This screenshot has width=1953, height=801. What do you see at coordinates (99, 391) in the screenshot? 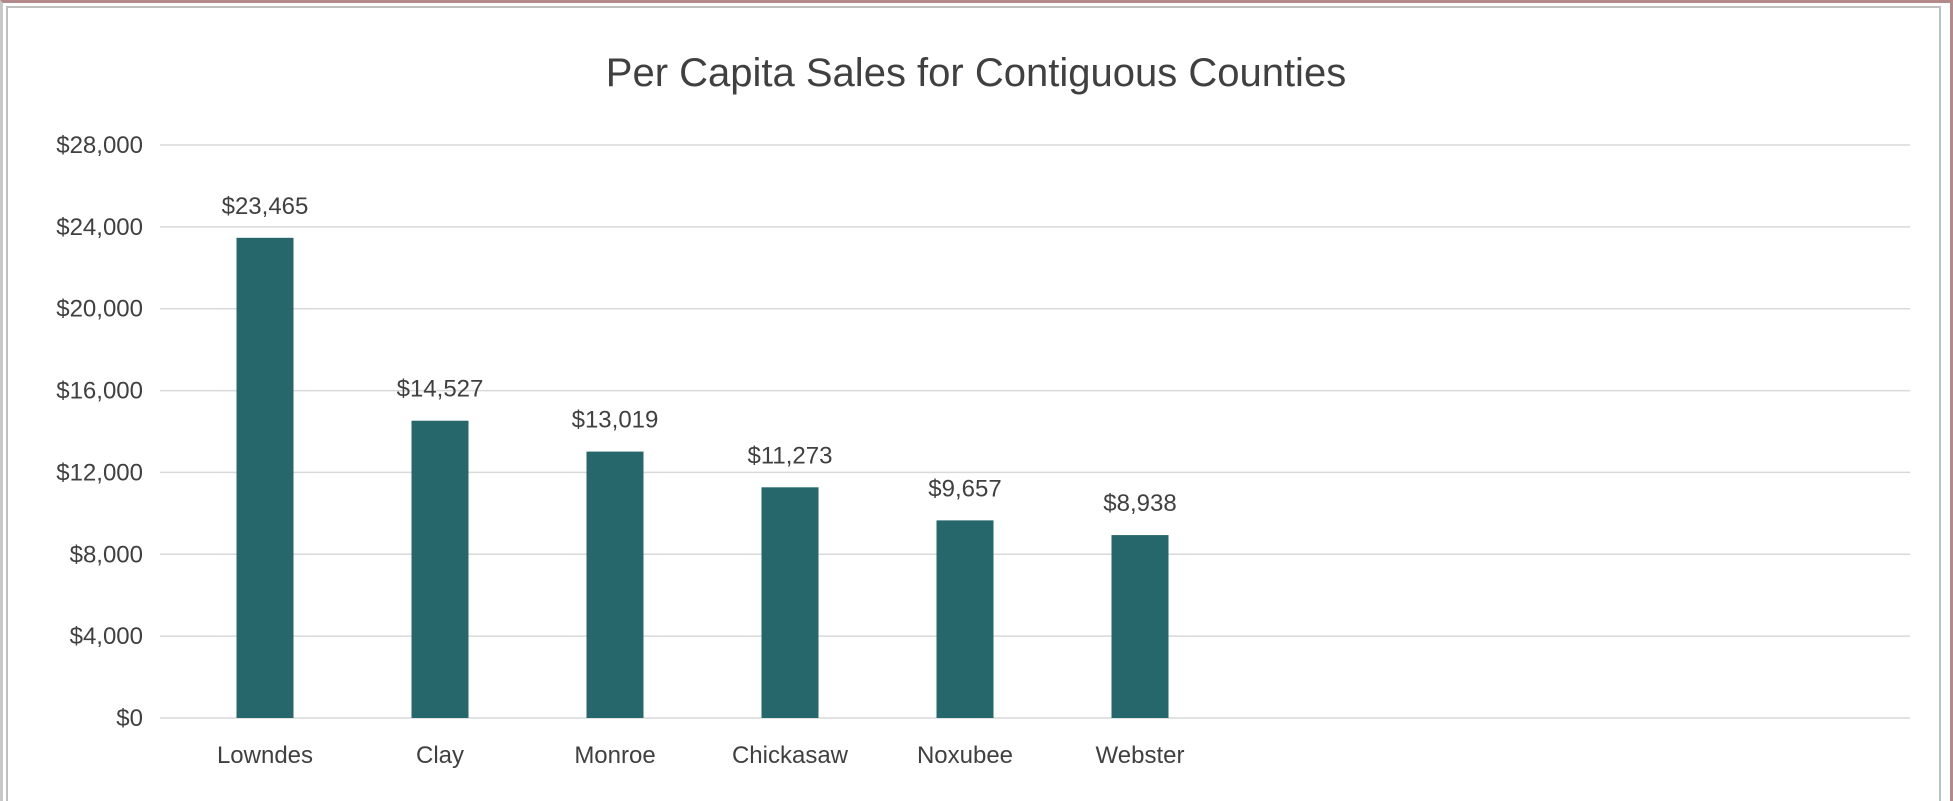
I see `y-tick-label: $16,000` at bounding box center [99, 391].